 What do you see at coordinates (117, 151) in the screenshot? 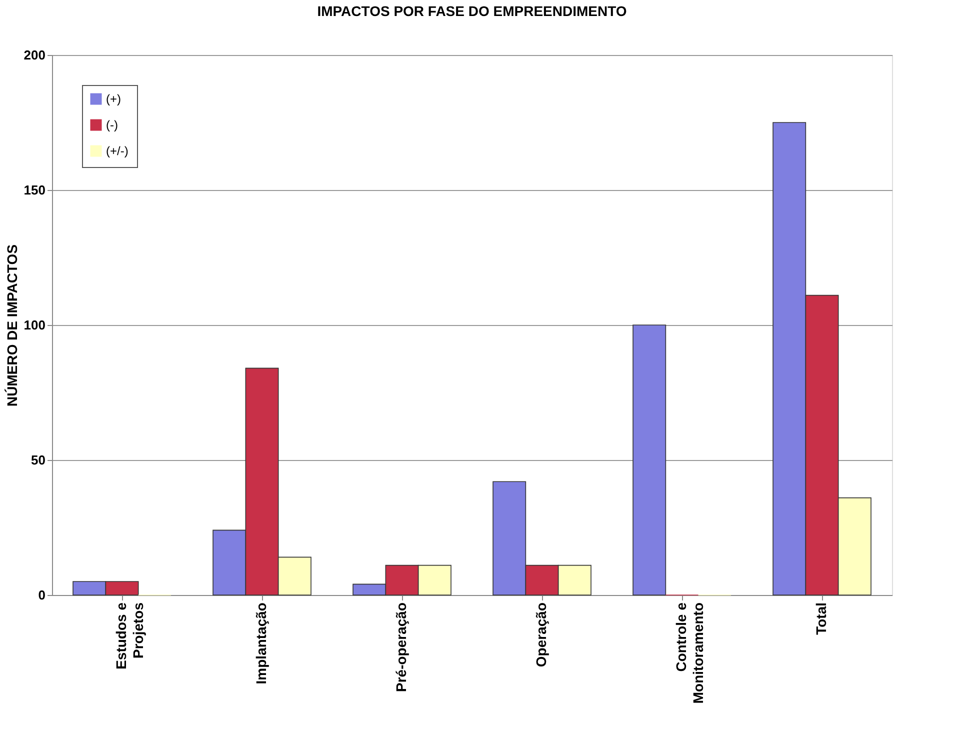
I see `legend-label: (+/-)` at bounding box center [117, 151].